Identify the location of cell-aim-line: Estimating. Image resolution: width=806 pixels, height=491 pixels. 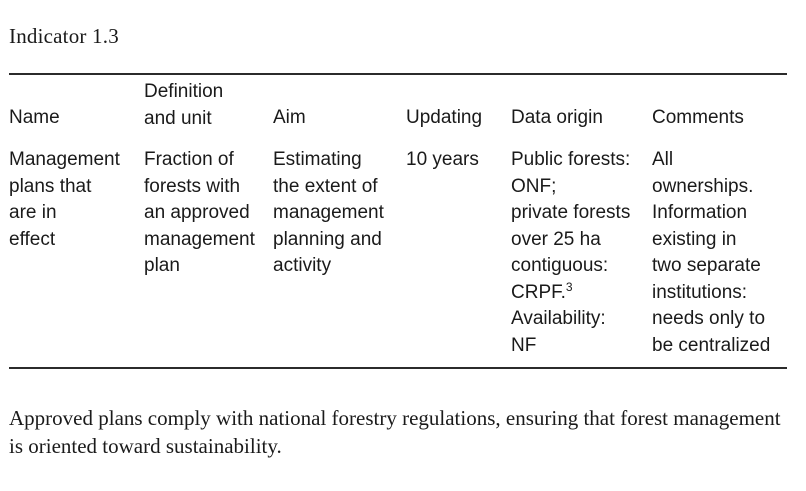
(317, 159).